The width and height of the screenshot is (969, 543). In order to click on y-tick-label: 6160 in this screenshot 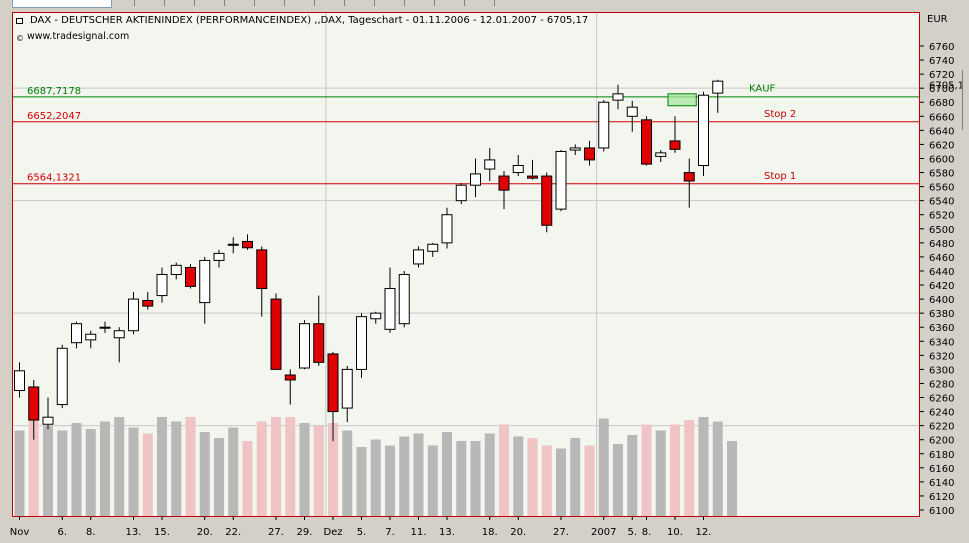, I will do `click(941, 469)`.